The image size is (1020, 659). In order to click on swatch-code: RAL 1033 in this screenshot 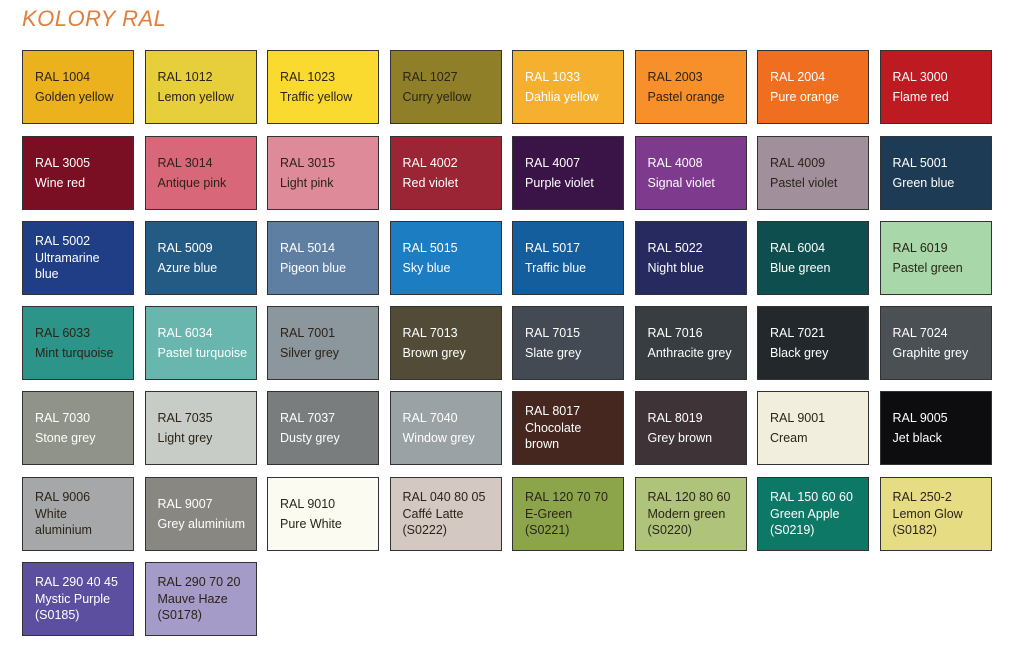, I will do `click(553, 77)`.